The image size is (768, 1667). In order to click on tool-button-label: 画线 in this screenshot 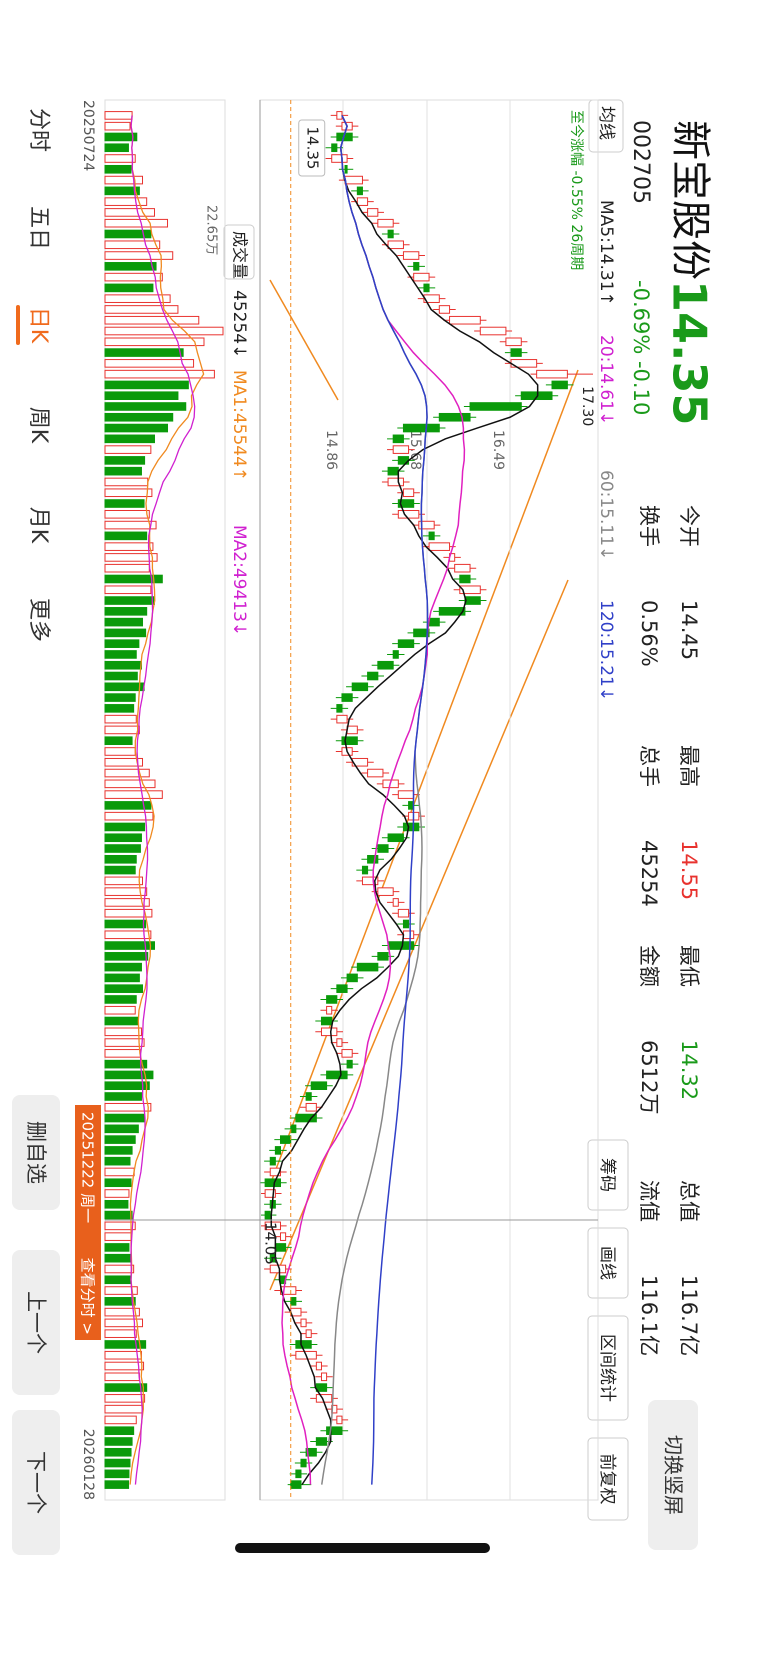, I will do `click(607, 1263)`.